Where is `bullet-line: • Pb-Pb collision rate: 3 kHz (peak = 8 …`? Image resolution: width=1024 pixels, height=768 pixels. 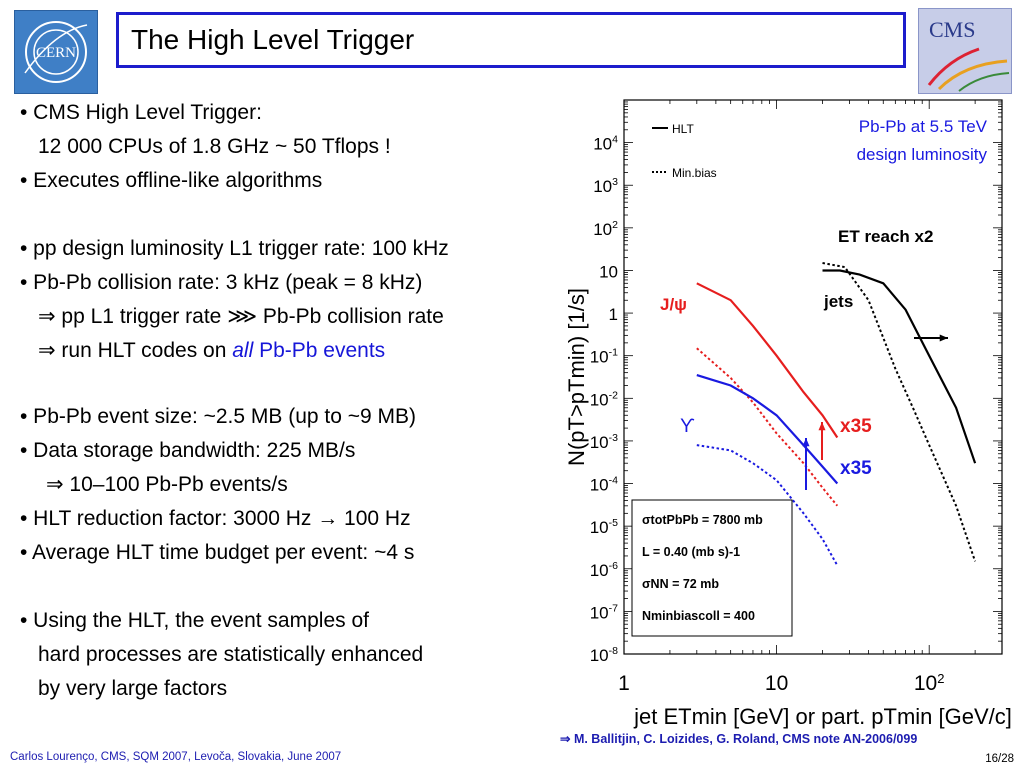 bullet-line: • Pb-Pb collision rate: 3 kHz (peak = 8 … is located at coordinates (221, 282).